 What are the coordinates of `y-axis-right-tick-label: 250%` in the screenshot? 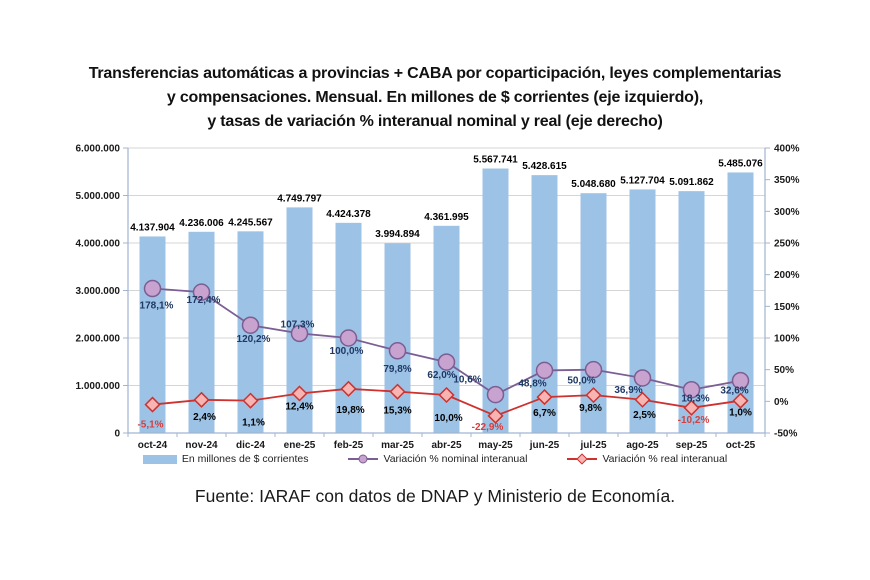 It's located at (787, 244).